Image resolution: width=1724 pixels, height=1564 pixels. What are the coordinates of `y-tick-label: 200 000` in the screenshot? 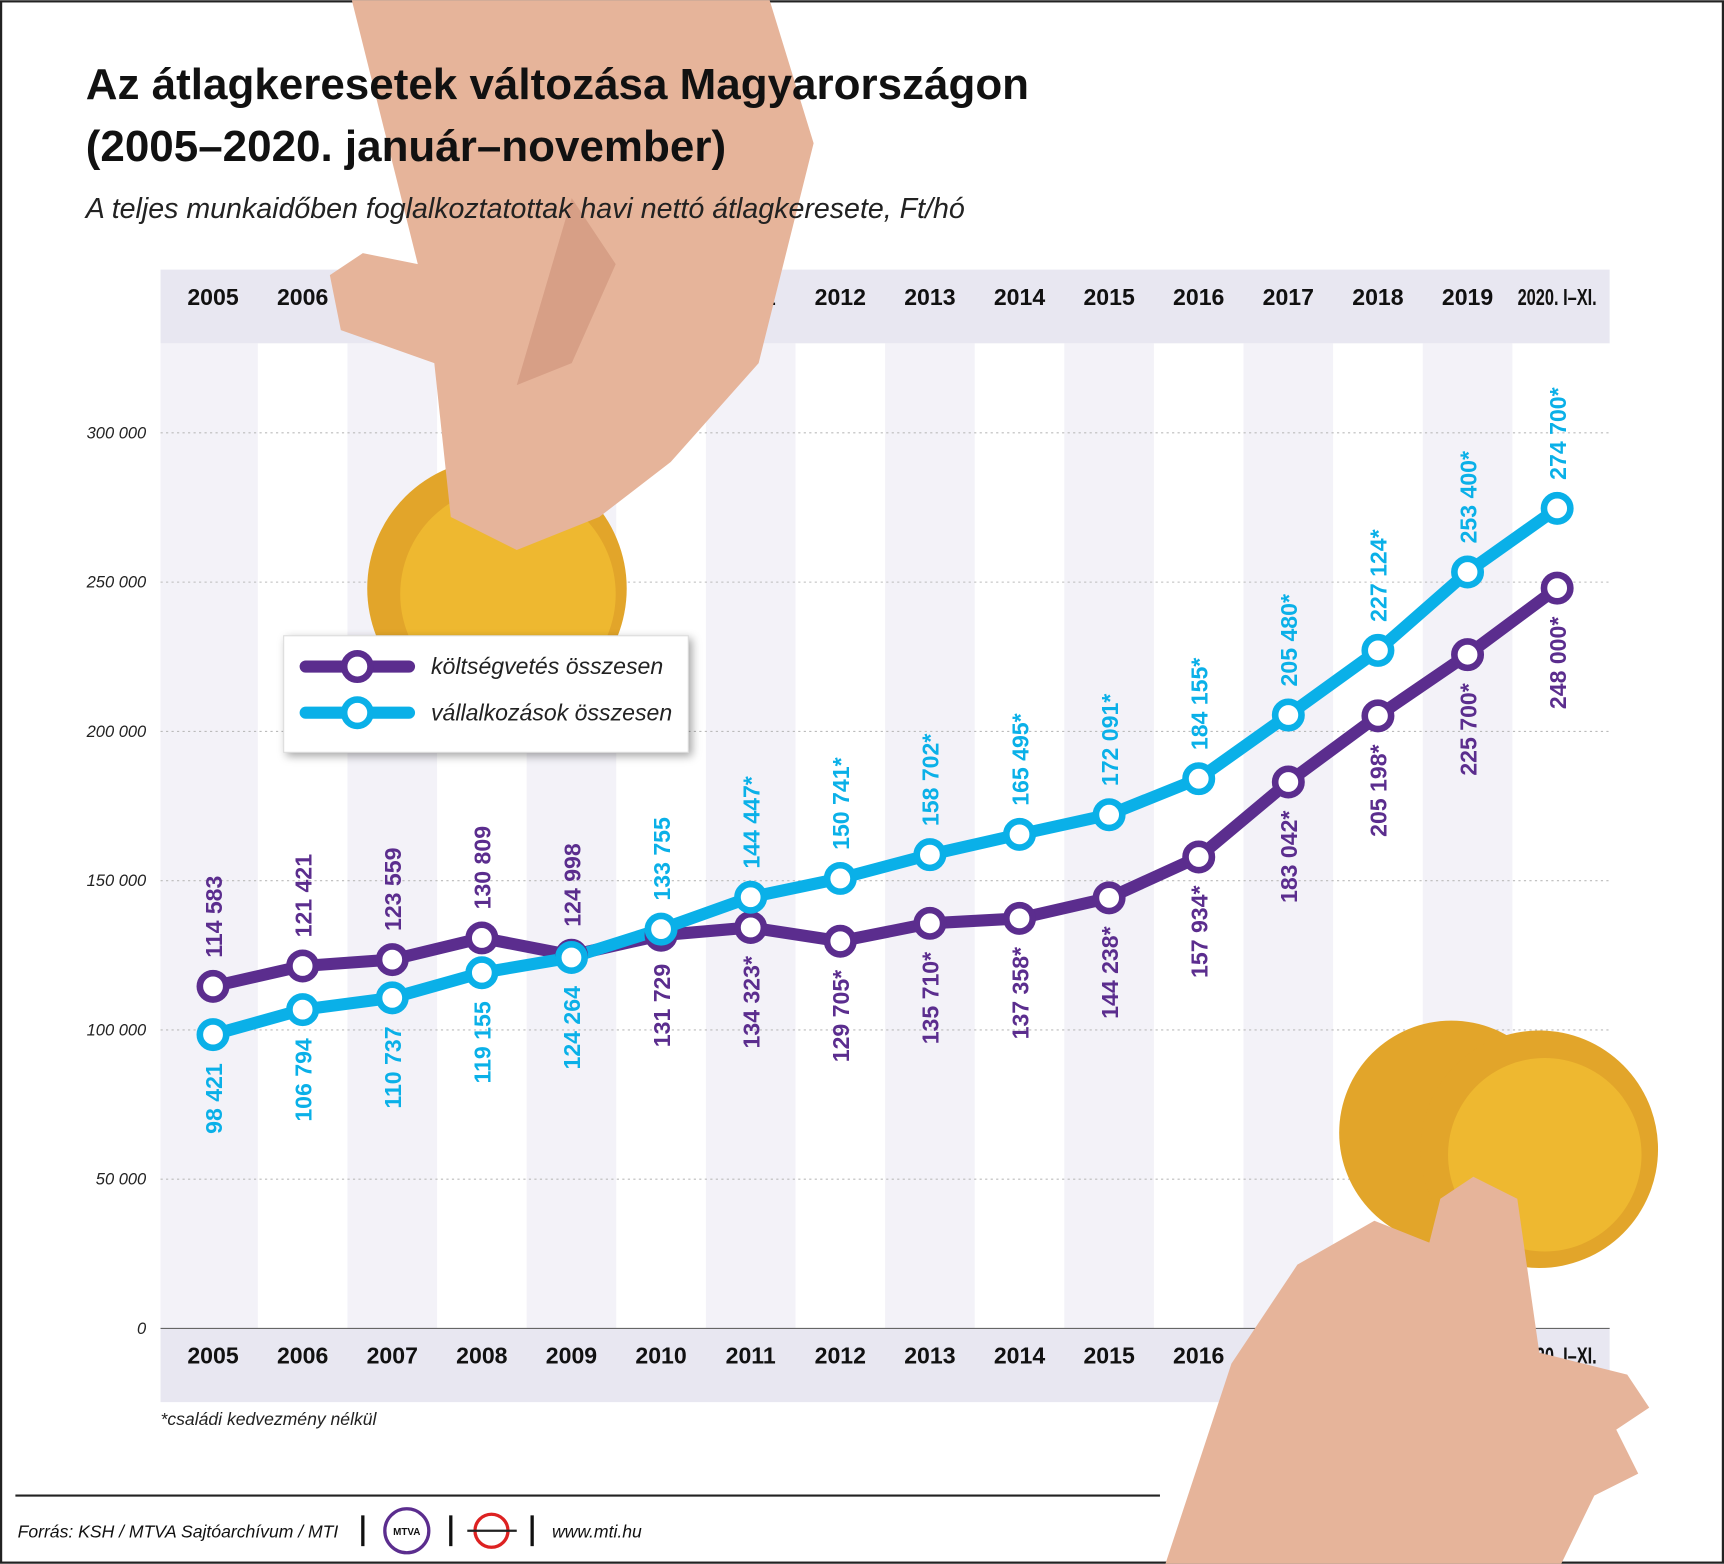 It's located at (116, 732).